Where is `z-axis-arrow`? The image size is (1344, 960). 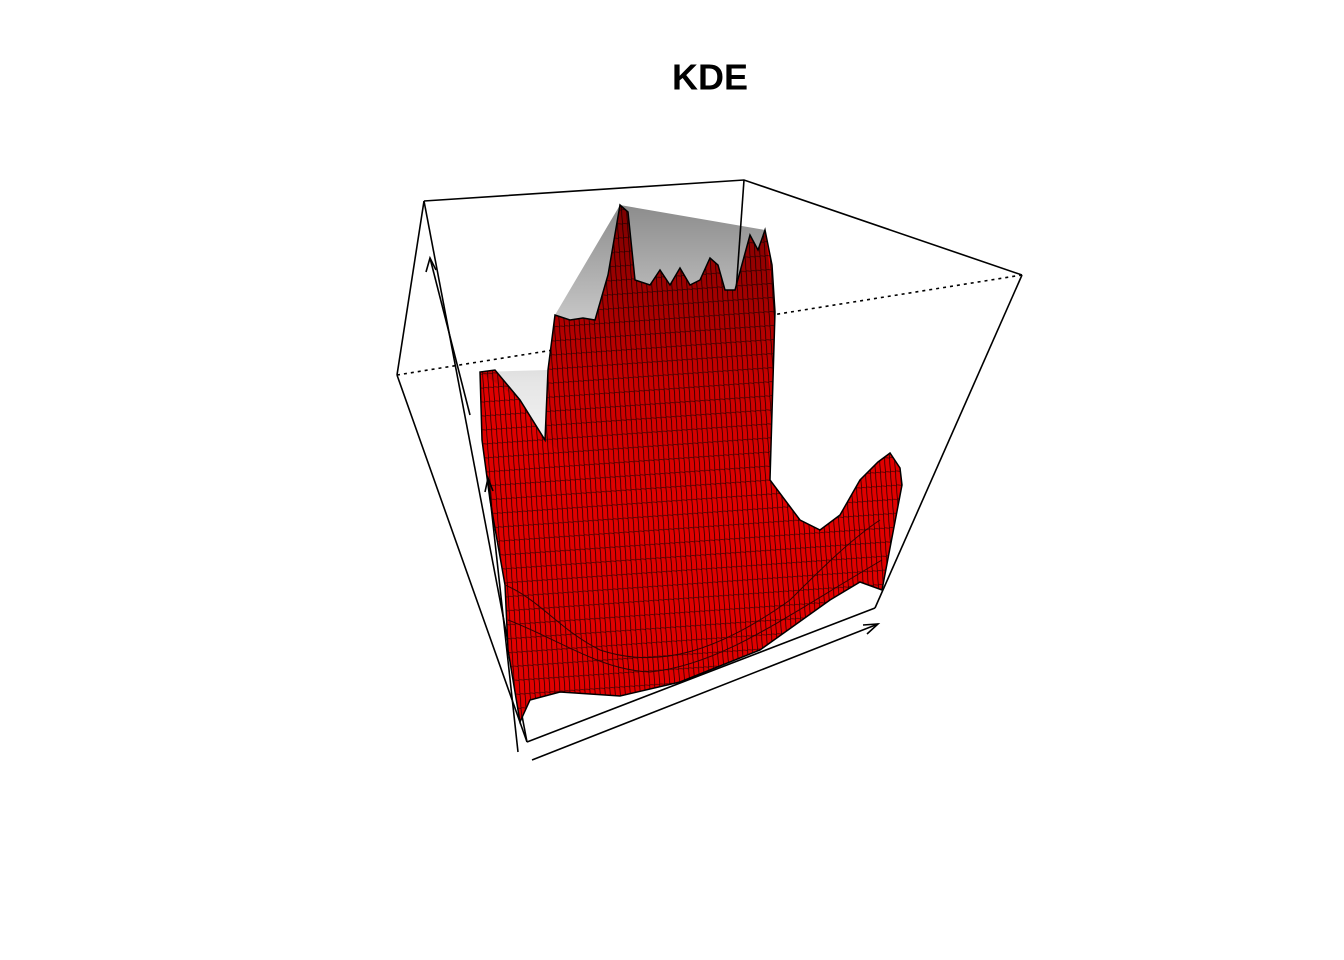 z-axis-arrow is located at coordinates (450, 336).